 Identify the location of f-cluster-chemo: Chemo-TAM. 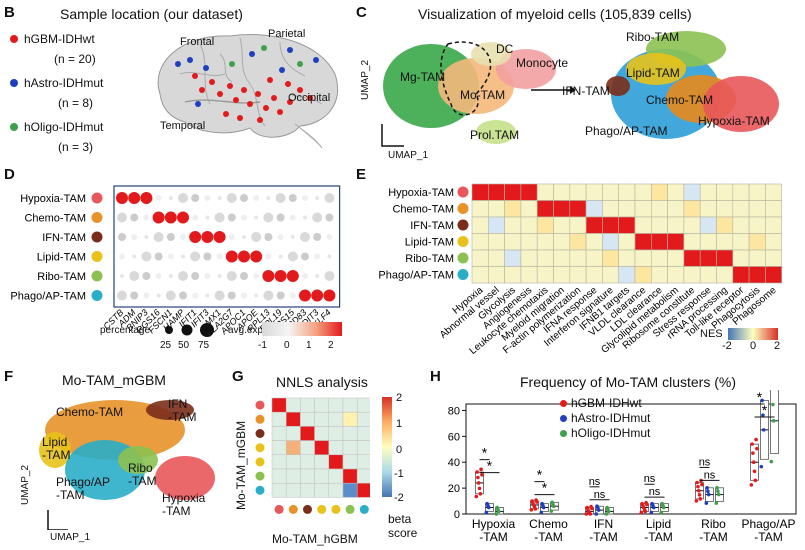
(90, 412).